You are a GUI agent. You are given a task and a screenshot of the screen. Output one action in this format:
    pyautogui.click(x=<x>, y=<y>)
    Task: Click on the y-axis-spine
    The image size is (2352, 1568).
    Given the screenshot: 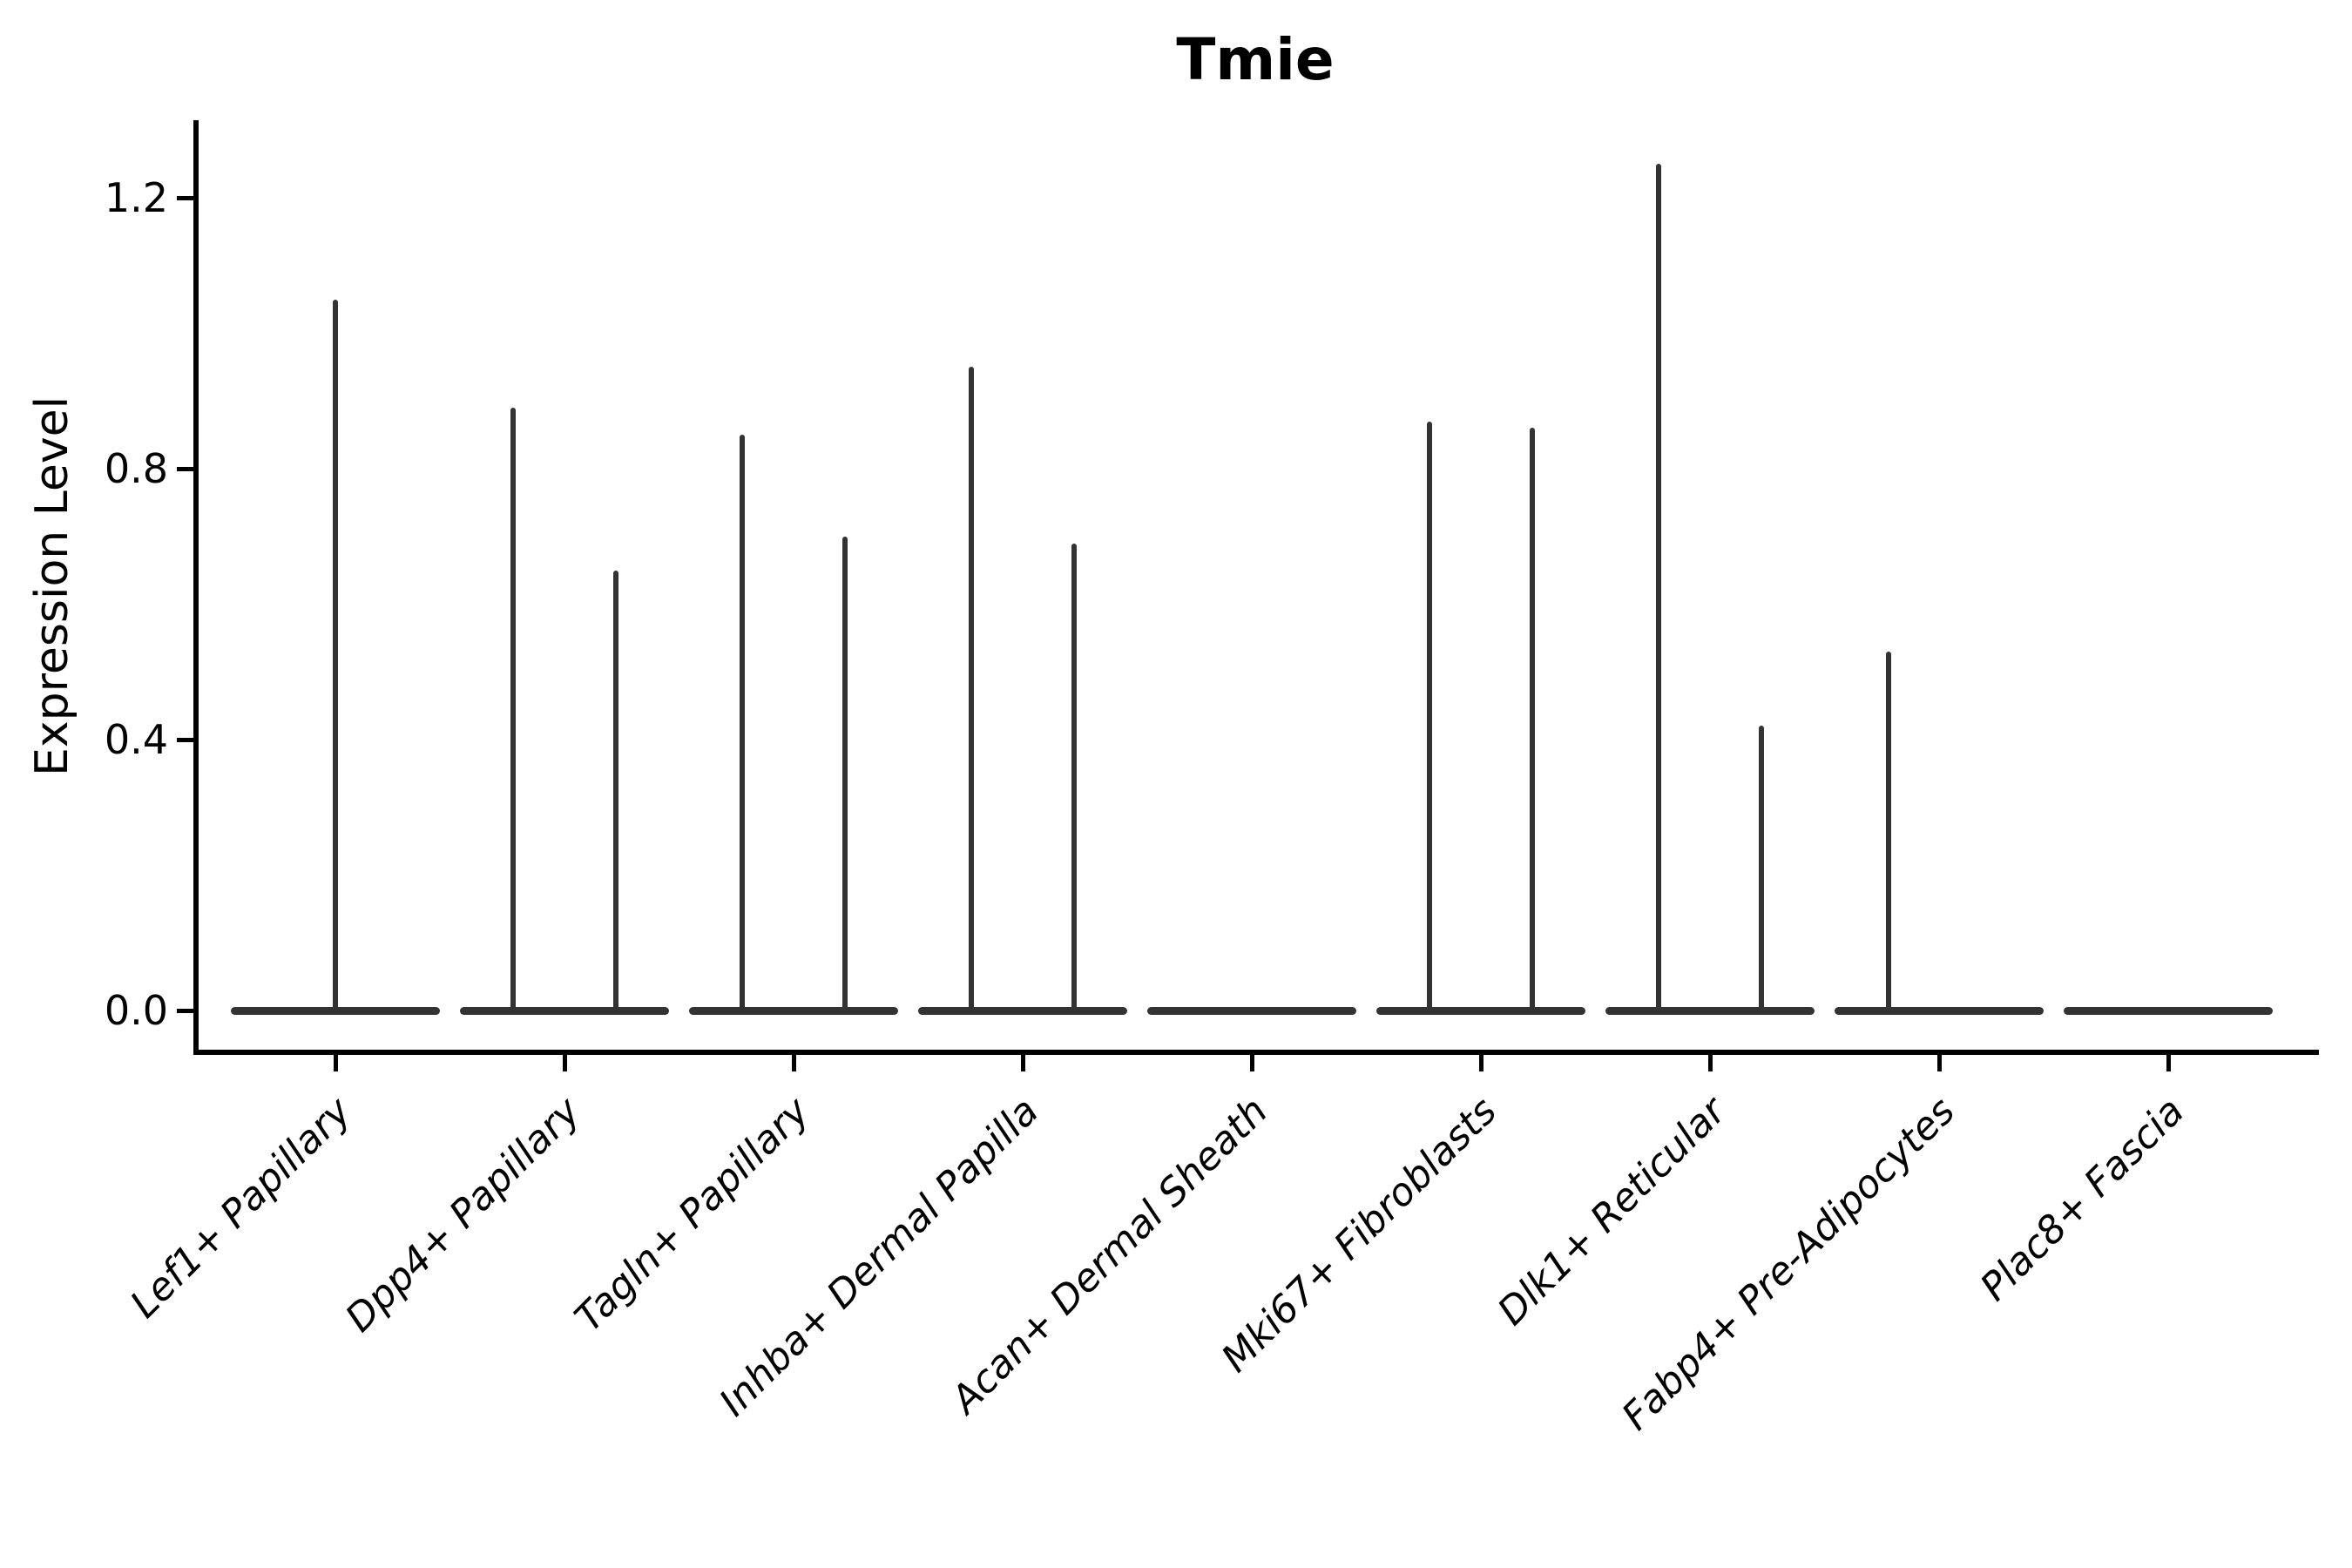 What is the action you would take?
    pyautogui.click(x=196, y=587)
    